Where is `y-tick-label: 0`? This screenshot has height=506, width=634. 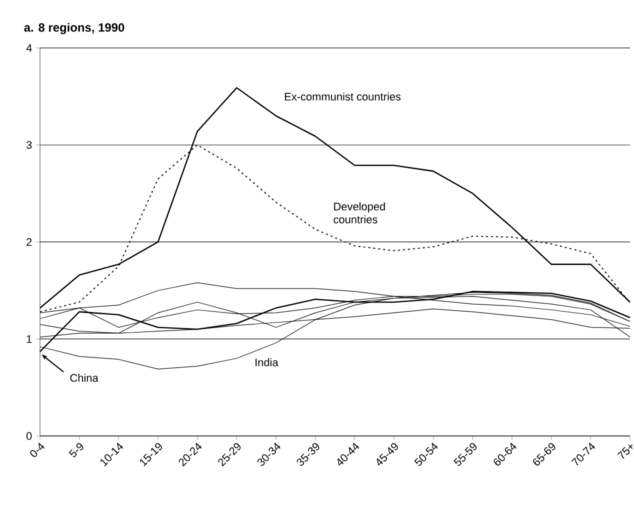
y-tick-label: 0 is located at coordinates (29, 436).